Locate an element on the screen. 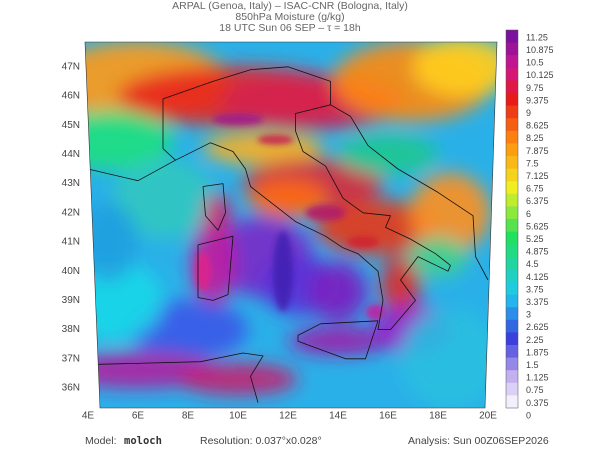 Image resolution: width=600 pixels, height=450 pixels. lat-label: 46N is located at coordinates (71, 96).